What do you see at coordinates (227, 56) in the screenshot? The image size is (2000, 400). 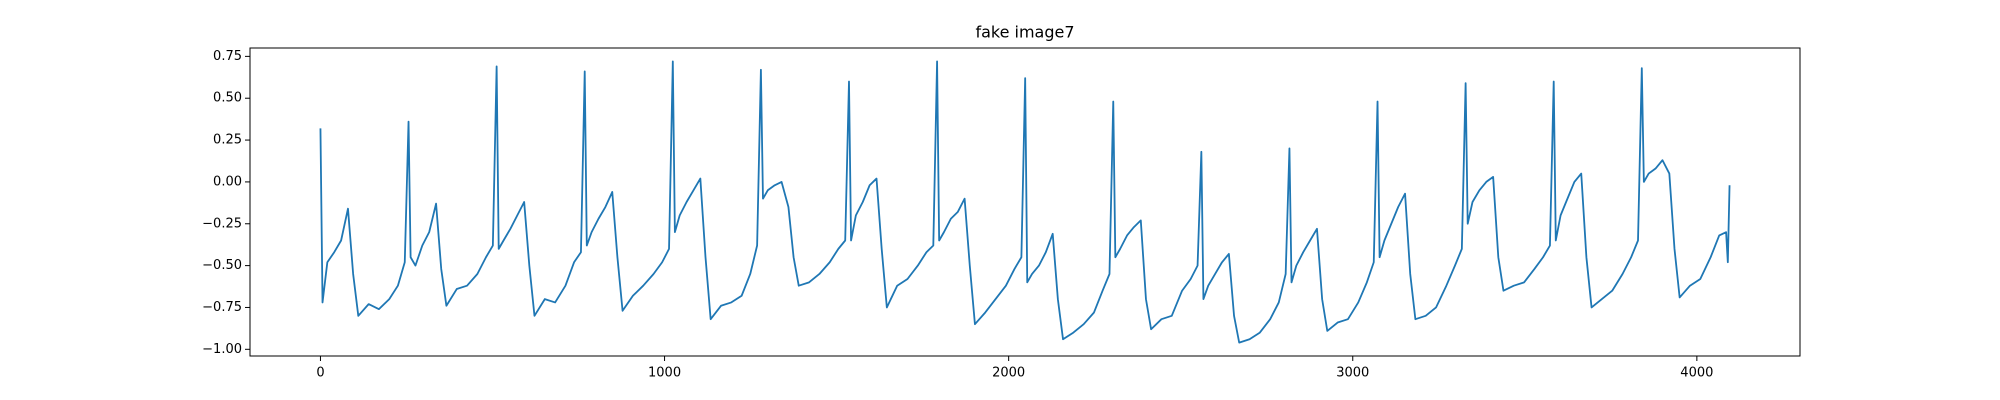 I see `y-tick-label: 0.75` at bounding box center [227, 56].